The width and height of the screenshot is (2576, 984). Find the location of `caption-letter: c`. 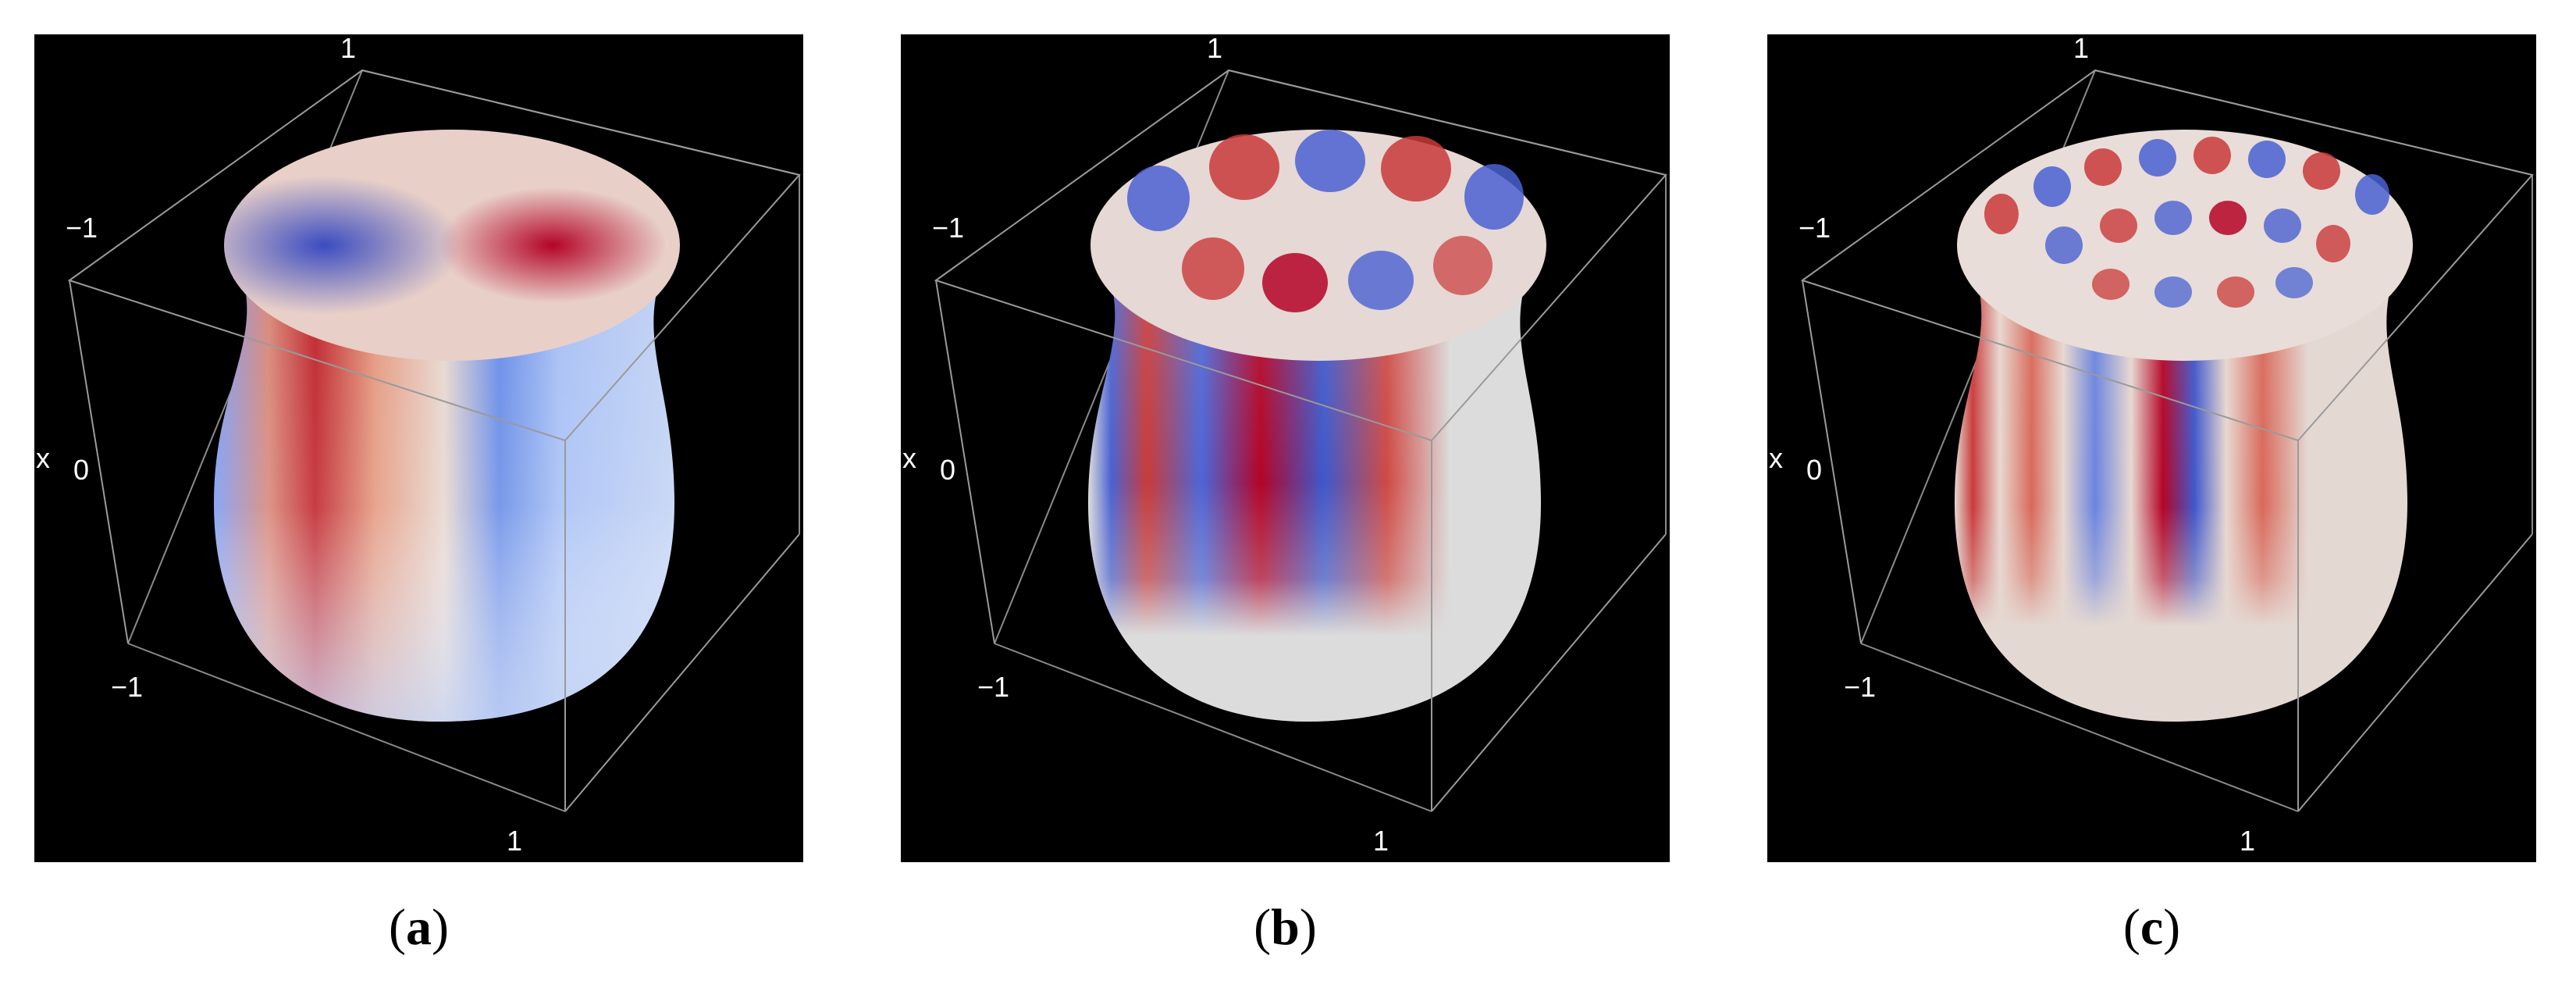

caption-letter: c is located at coordinates (2152, 928).